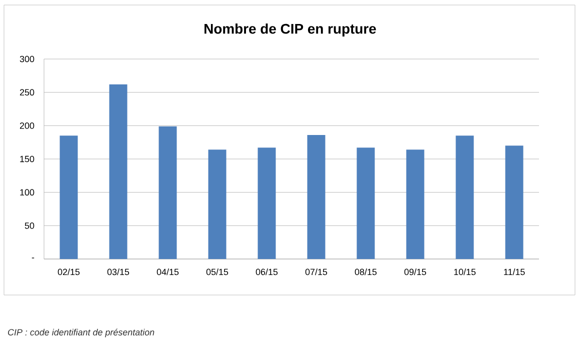 The height and width of the screenshot is (348, 580). Describe the element at coordinates (27, 192) in the screenshot. I see `y-tick-label: 100` at that location.